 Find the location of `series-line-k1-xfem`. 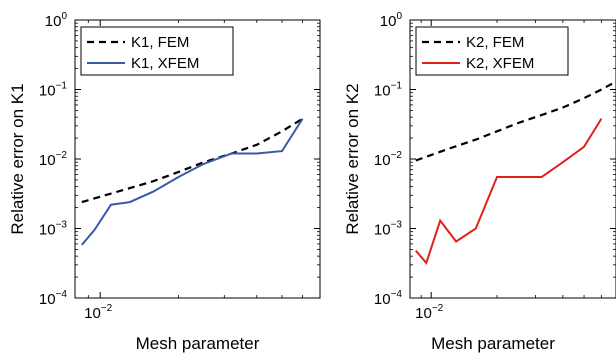

series-line-k1-xfem is located at coordinates (192, 182).